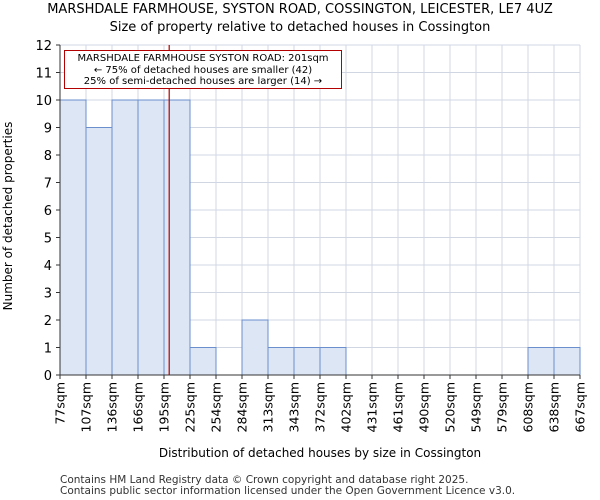 The height and width of the screenshot is (500, 600). Describe the element at coordinates (112, 407) in the screenshot. I see `x-tick-label: 136sqm` at that location.